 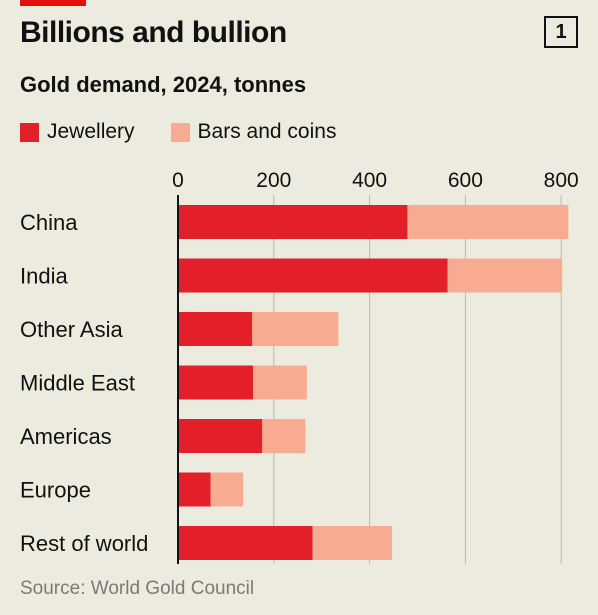 What do you see at coordinates (66, 436) in the screenshot?
I see `category-label-americas: Americas` at bounding box center [66, 436].